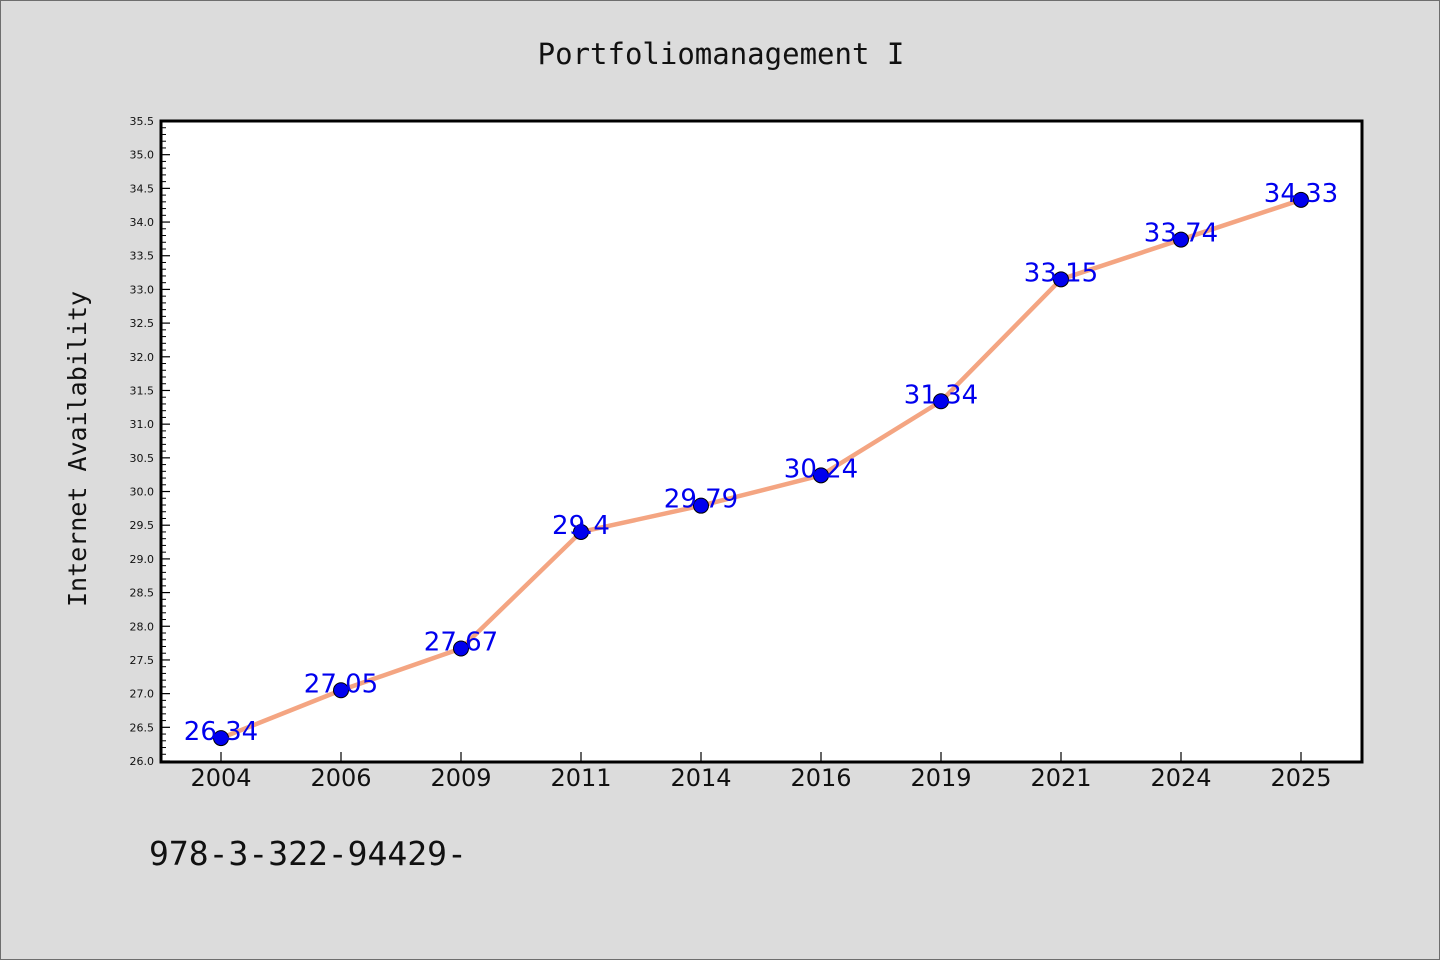  What do you see at coordinates (142, 525) in the screenshot?
I see `y-tick-label: 29.5` at bounding box center [142, 525].